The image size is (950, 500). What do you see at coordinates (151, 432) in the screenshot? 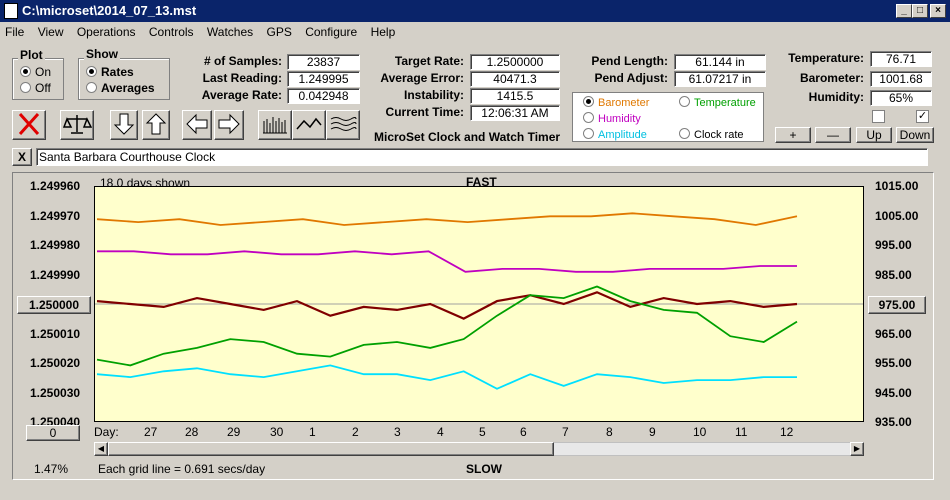
I see `x-tick-label: 27` at bounding box center [151, 432].